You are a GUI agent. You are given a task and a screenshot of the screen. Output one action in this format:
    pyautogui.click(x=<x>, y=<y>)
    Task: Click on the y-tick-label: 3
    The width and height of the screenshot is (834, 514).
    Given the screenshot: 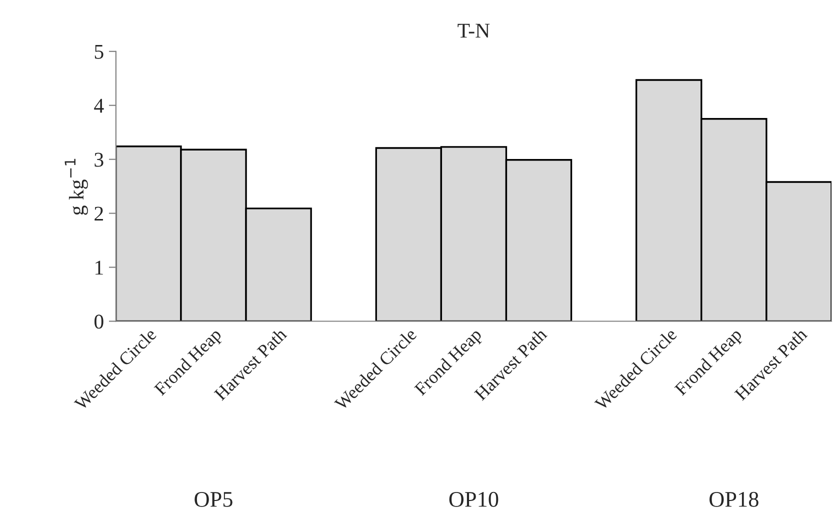 What is the action you would take?
    pyautogui.click(x=99, y=159)
    